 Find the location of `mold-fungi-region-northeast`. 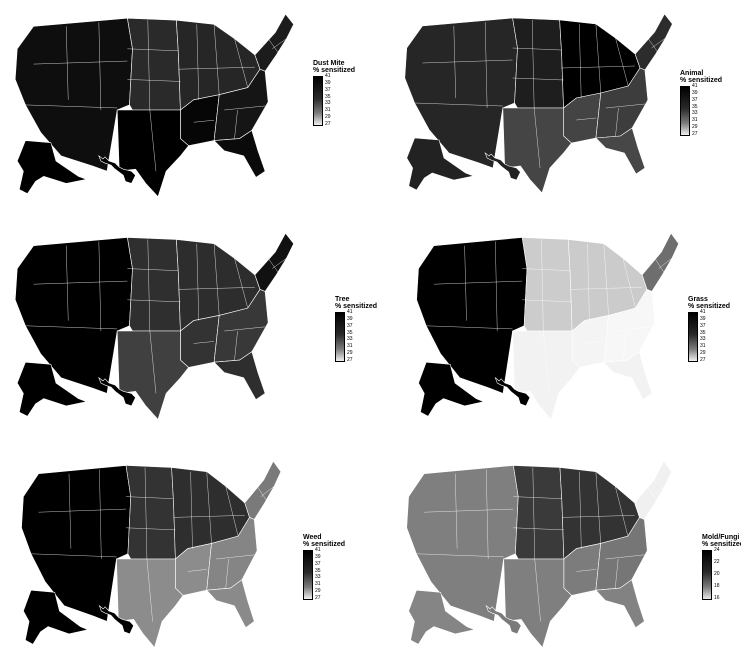

mold-fungi-region-northeast is located at coordinates (653, 490).